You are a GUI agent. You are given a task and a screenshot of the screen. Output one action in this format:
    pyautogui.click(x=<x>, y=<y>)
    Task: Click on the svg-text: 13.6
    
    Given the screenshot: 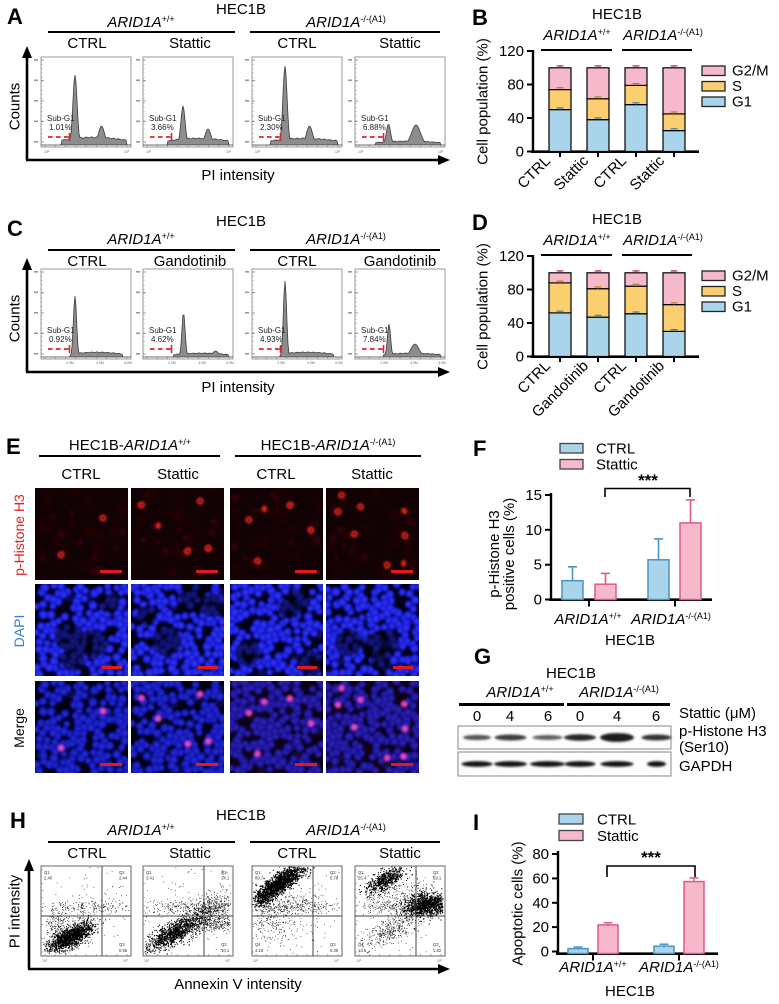 What is the action you would take?
    pyautogui.click(x=362, y=950)
    